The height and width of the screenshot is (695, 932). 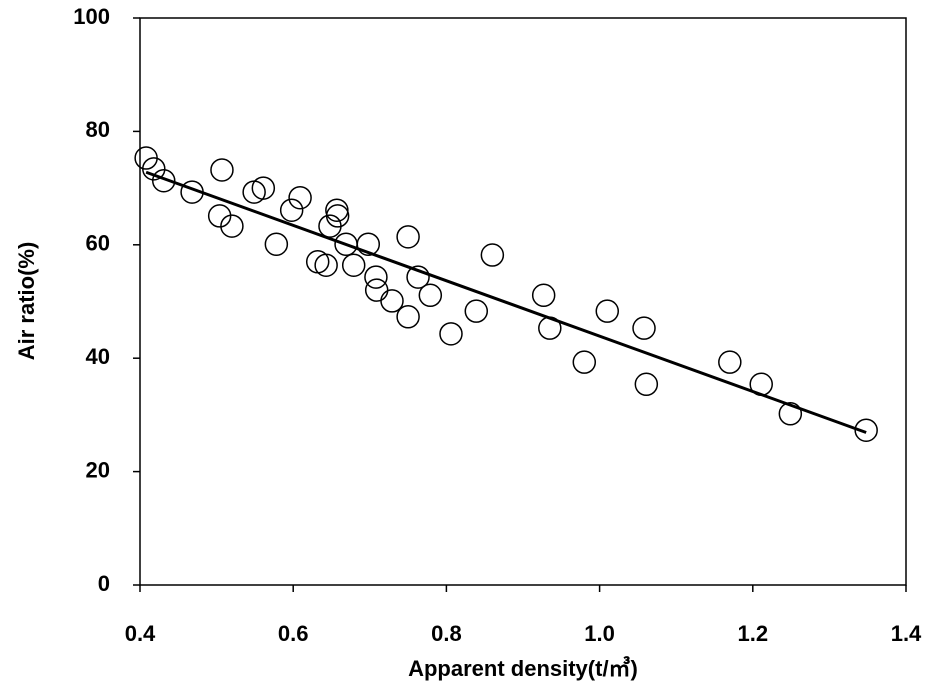 What do you see at coordinates (753, 633) in the screenshot?
I see `x-tick-label: 1.2` at bounding box center [753, 633].